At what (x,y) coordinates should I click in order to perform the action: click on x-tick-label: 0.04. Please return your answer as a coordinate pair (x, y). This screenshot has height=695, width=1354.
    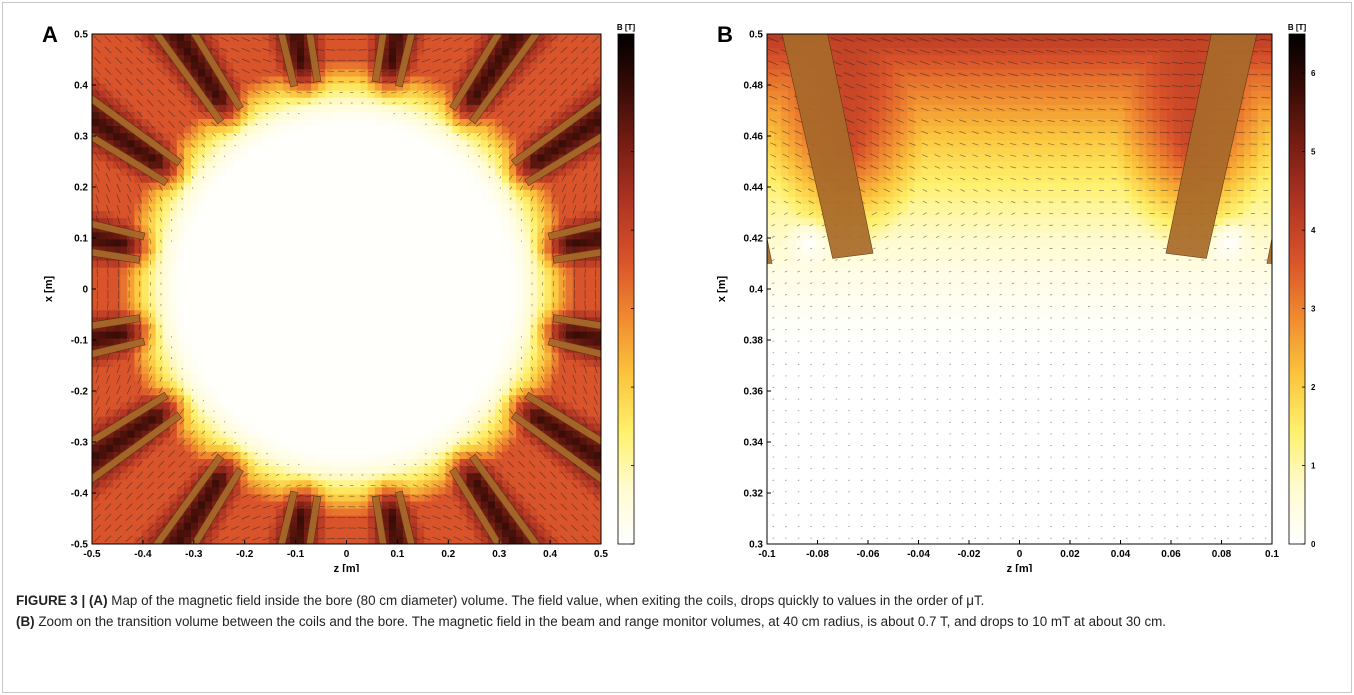
    Looking at the image, I should click on (1121, 554).